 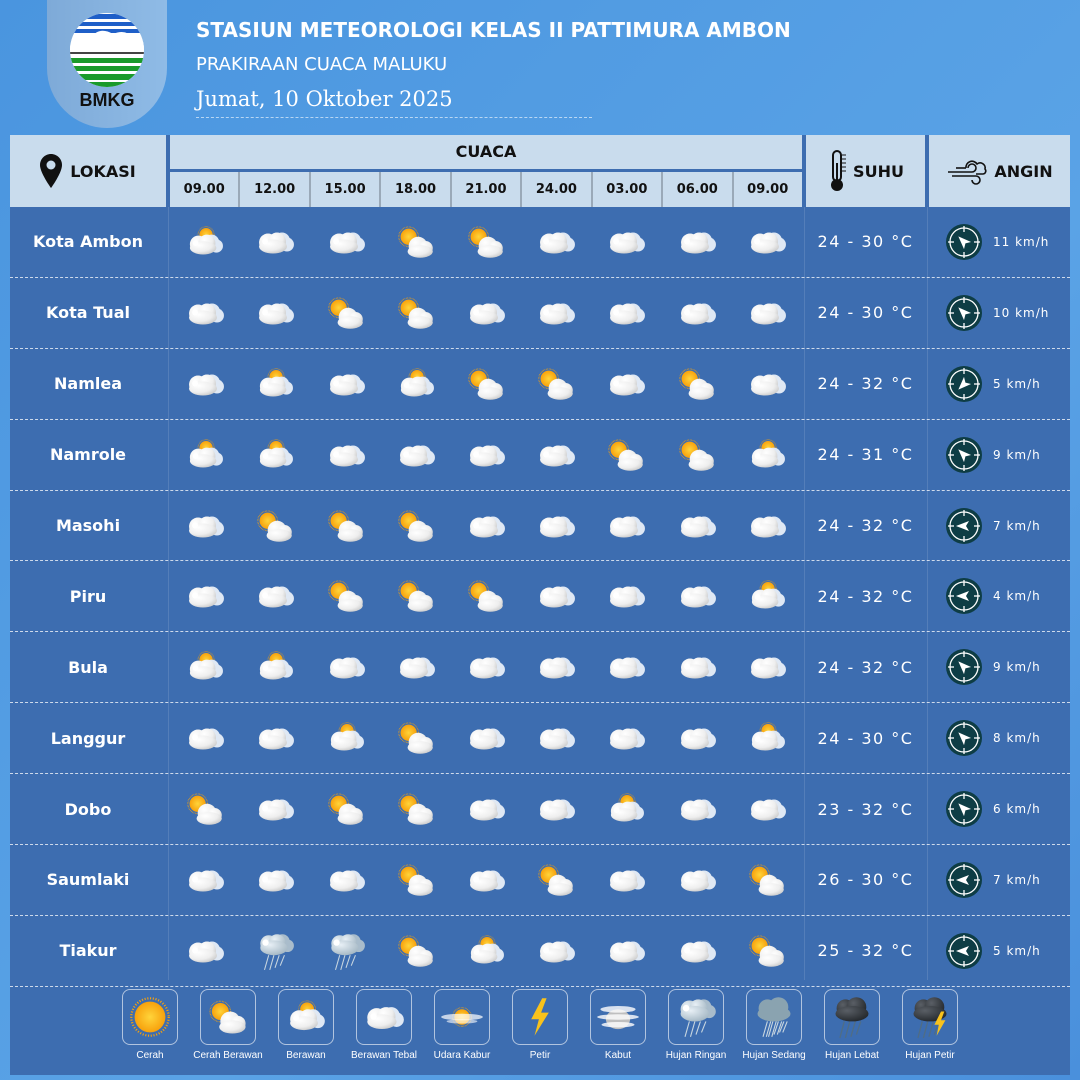 I want to click on legend-item-hujan-petir: Hujan Petir, so click(x=930, y=1032).